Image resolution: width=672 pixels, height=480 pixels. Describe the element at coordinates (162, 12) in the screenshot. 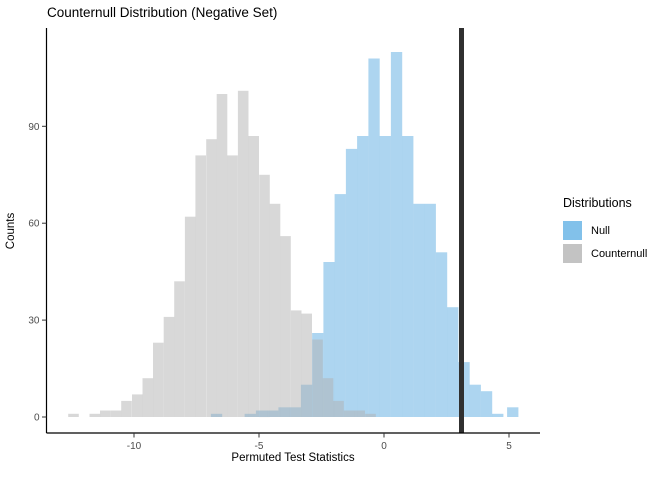

I see `chart-title: Counternull Distribution (Negative Set)` at that location.